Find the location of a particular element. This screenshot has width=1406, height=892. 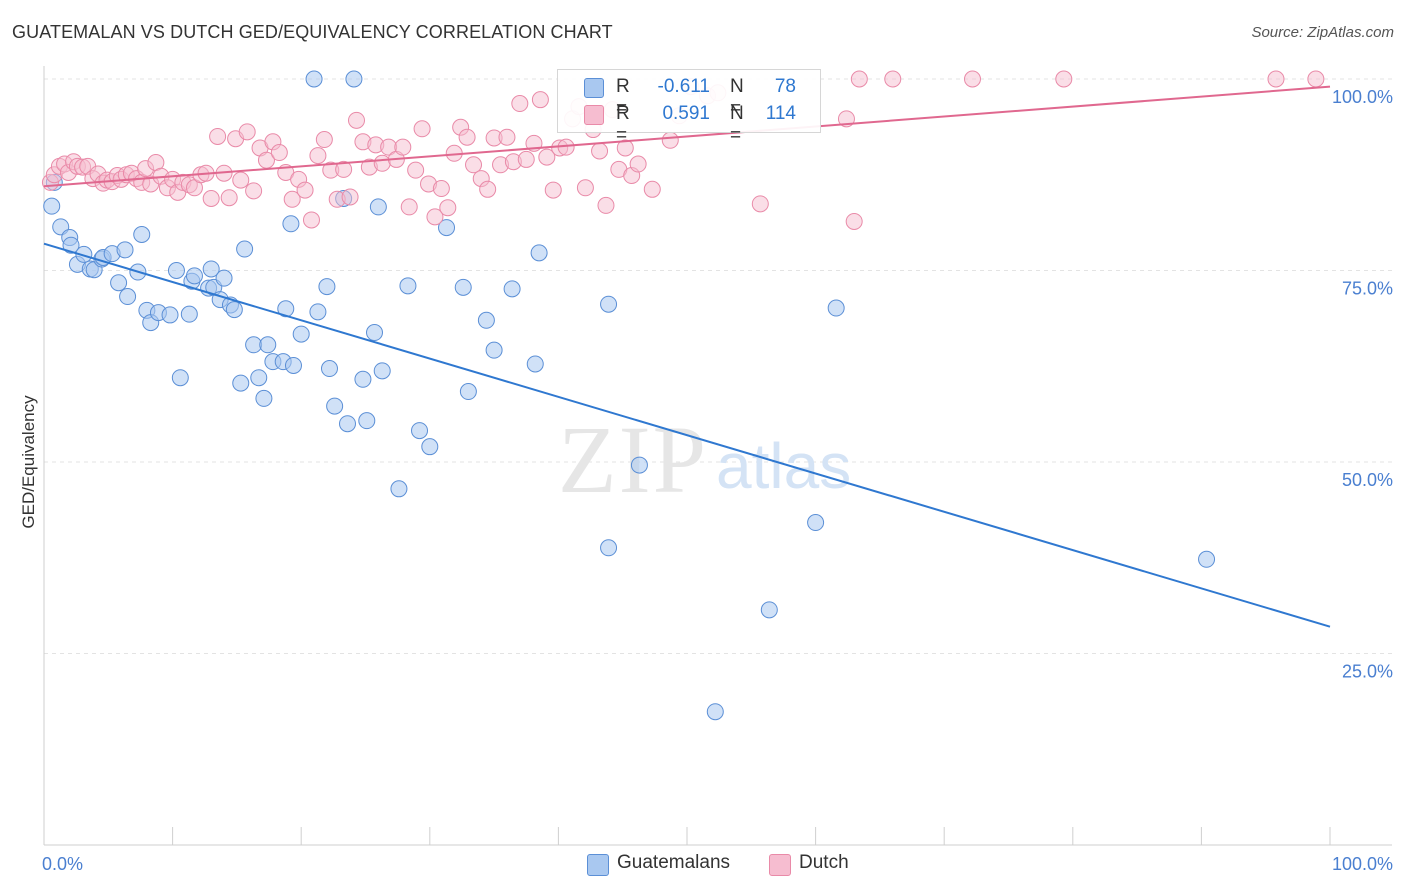

watermark-zip: ZIP is located at coordinates (633, 459).